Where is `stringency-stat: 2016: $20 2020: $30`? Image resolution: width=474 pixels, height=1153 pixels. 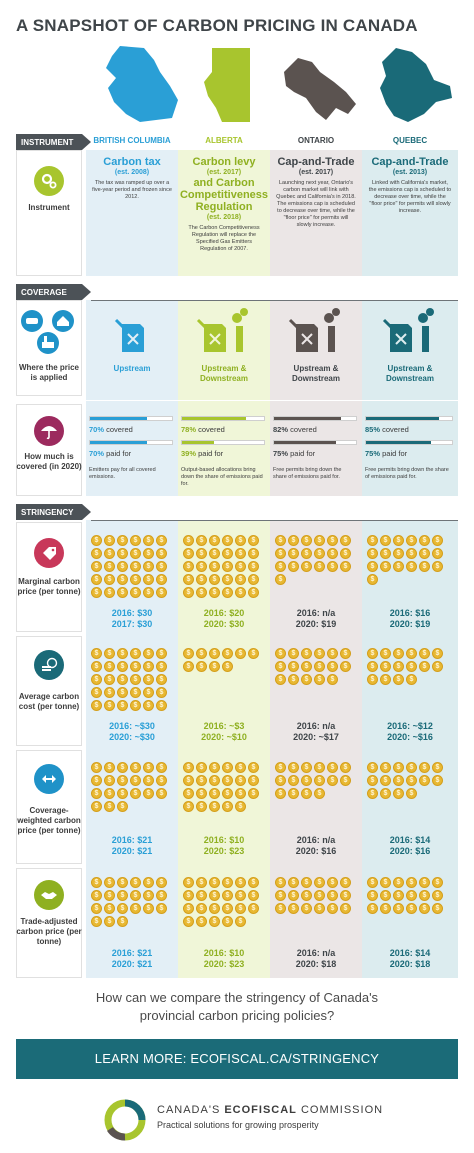
stringency-stat: 2016: $20 2020: $30 is located at coordinates (224, 619).